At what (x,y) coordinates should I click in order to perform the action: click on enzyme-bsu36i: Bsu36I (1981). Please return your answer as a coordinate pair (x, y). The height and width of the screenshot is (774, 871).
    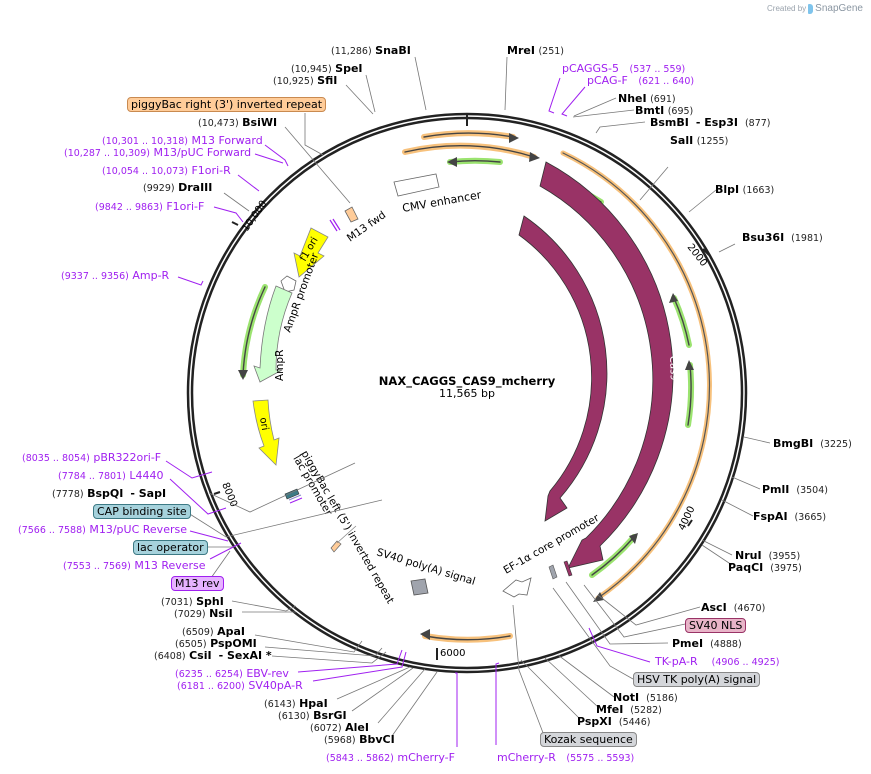
    Looking at the image, I should click on (782, 237).